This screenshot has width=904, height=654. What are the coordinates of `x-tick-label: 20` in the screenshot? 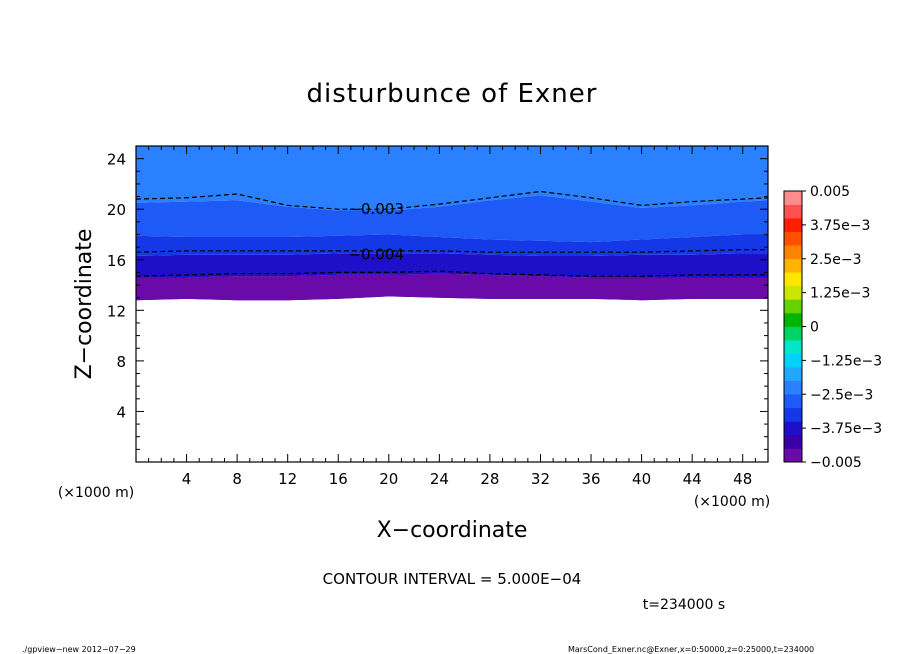 It's located at (388, 479).